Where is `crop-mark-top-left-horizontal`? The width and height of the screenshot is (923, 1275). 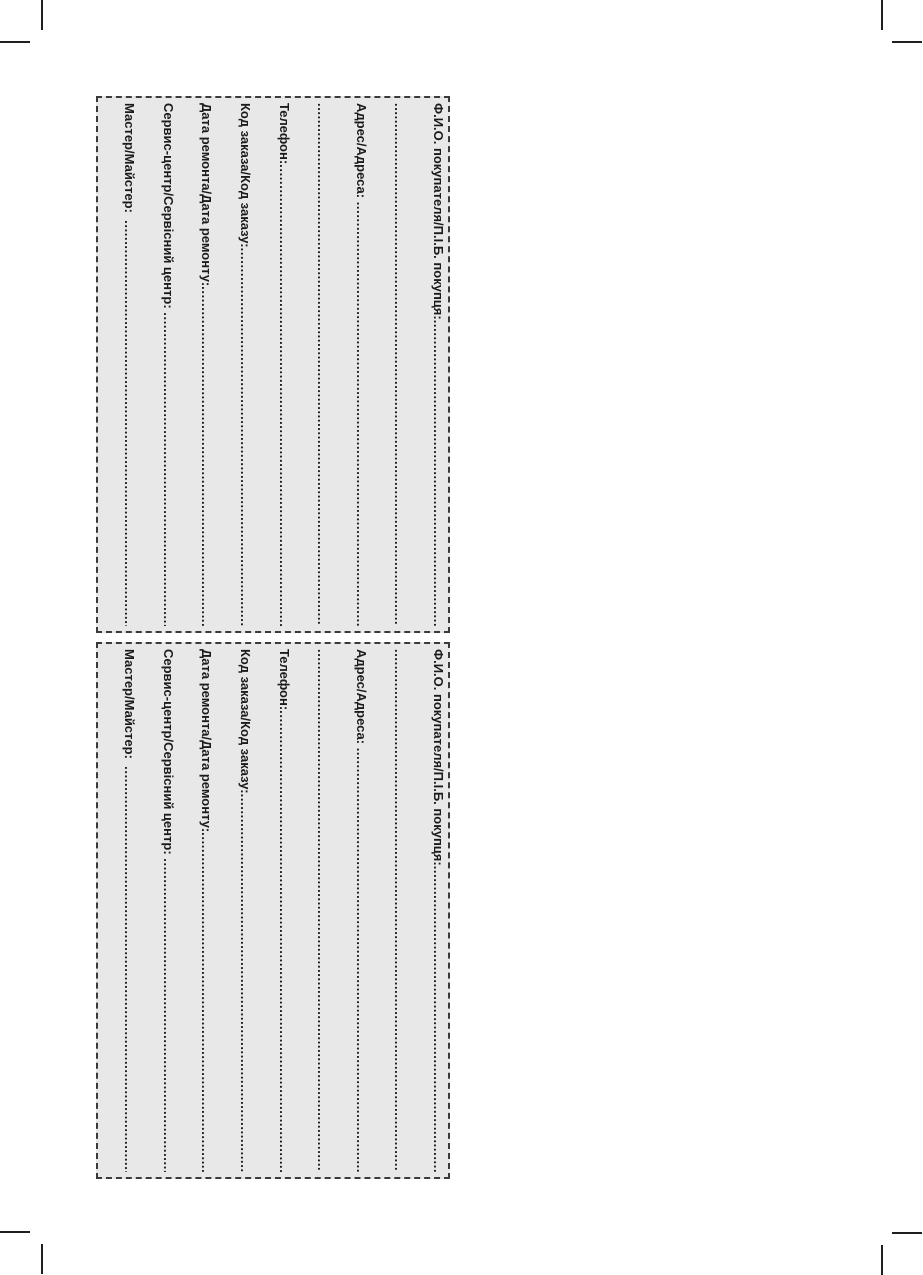 crop-mark-top-left-horizontal is located at coordinates (15, 42).